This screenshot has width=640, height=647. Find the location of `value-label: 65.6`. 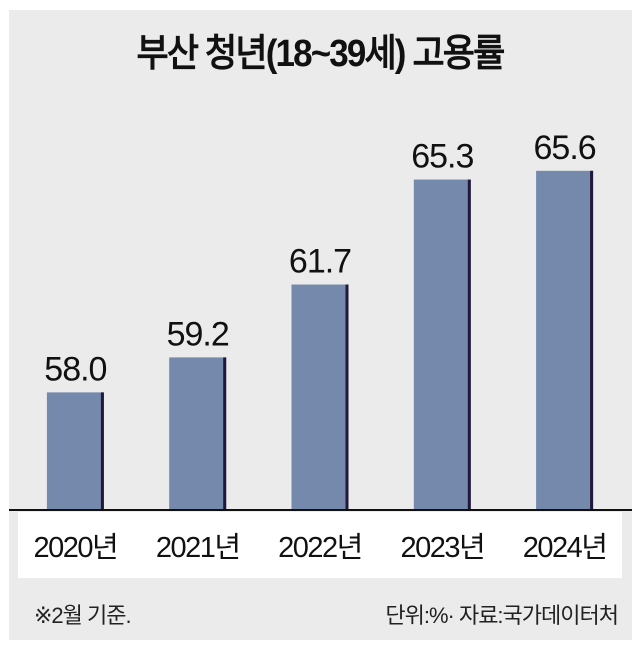

value-label: 65.6 is located at coordinates (565, 148).